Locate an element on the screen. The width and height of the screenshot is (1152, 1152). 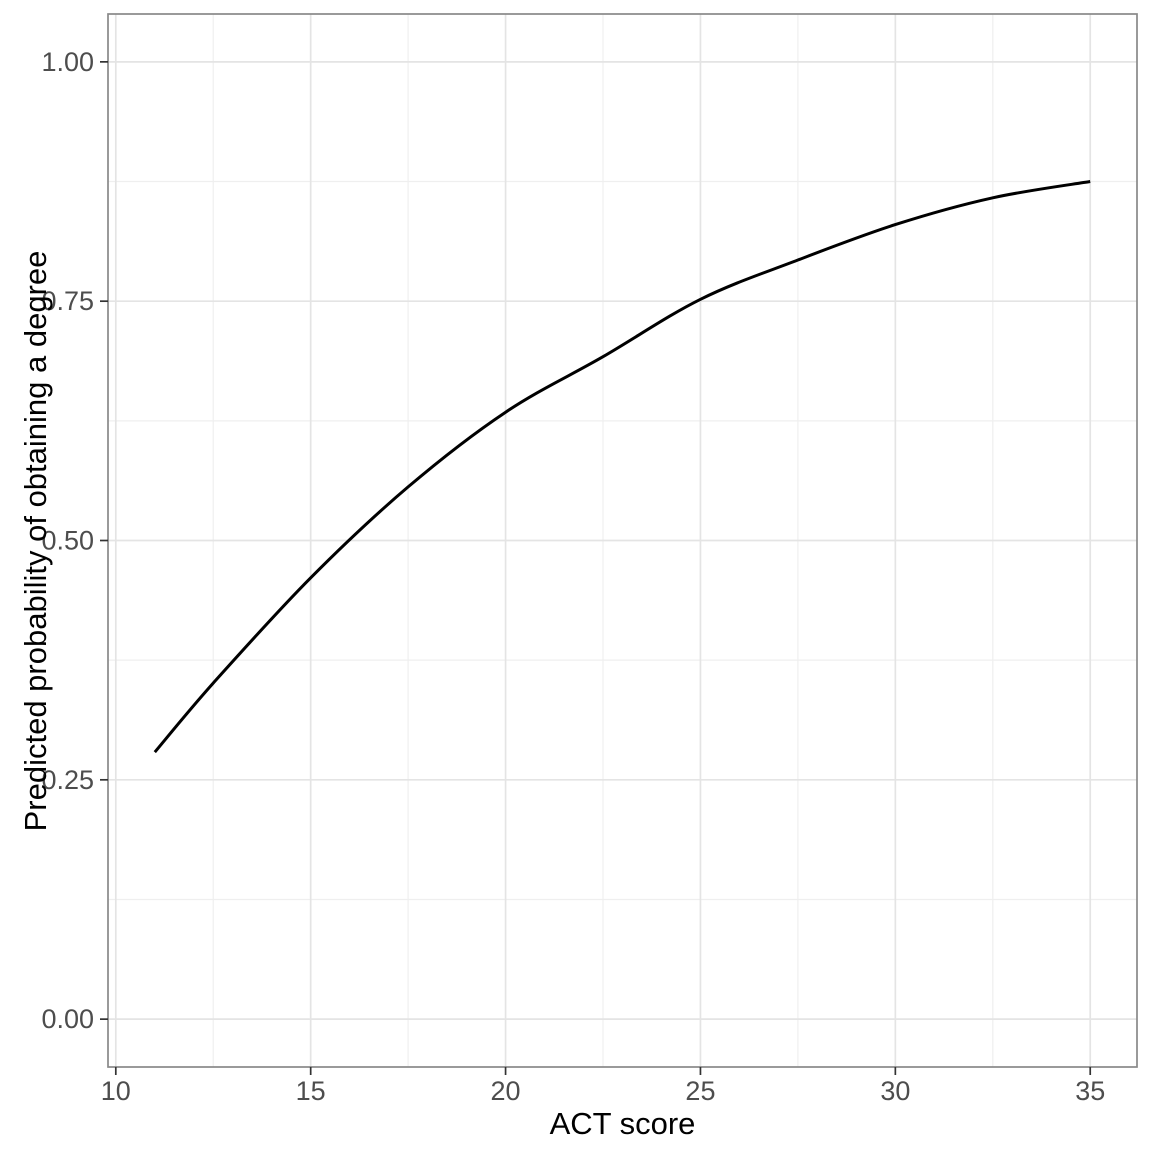
x-axis-title: ACT score is located at coordinates (622, 1123).